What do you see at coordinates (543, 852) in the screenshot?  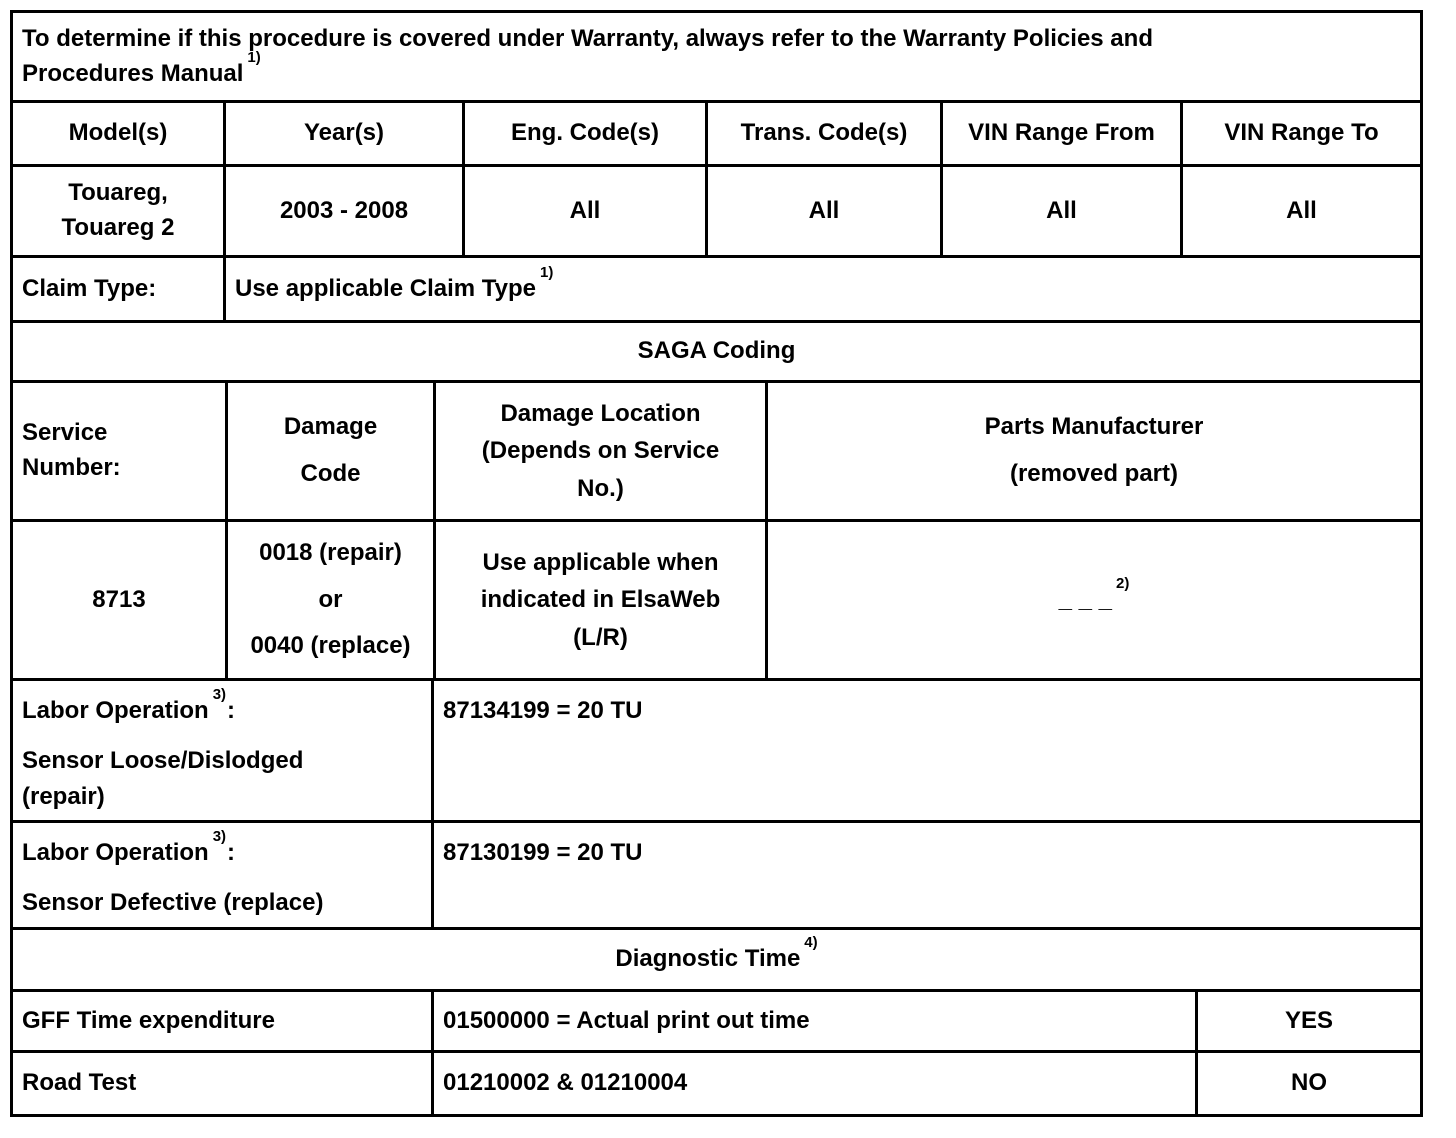 I see `labor-operation-replace-code: 87130199 = 20 TU` at bounding box center [543, 852].